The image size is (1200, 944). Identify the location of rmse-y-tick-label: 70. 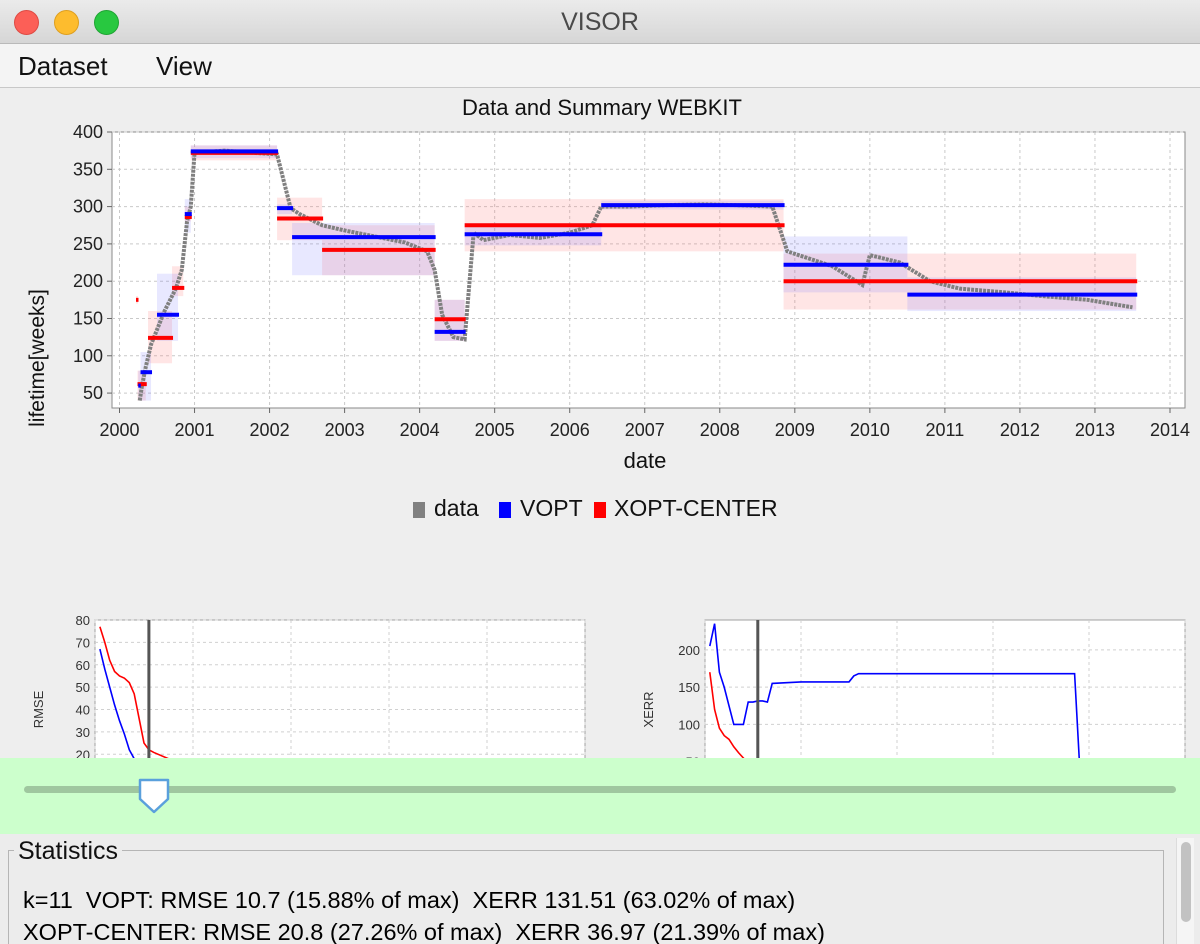
(83, 642).